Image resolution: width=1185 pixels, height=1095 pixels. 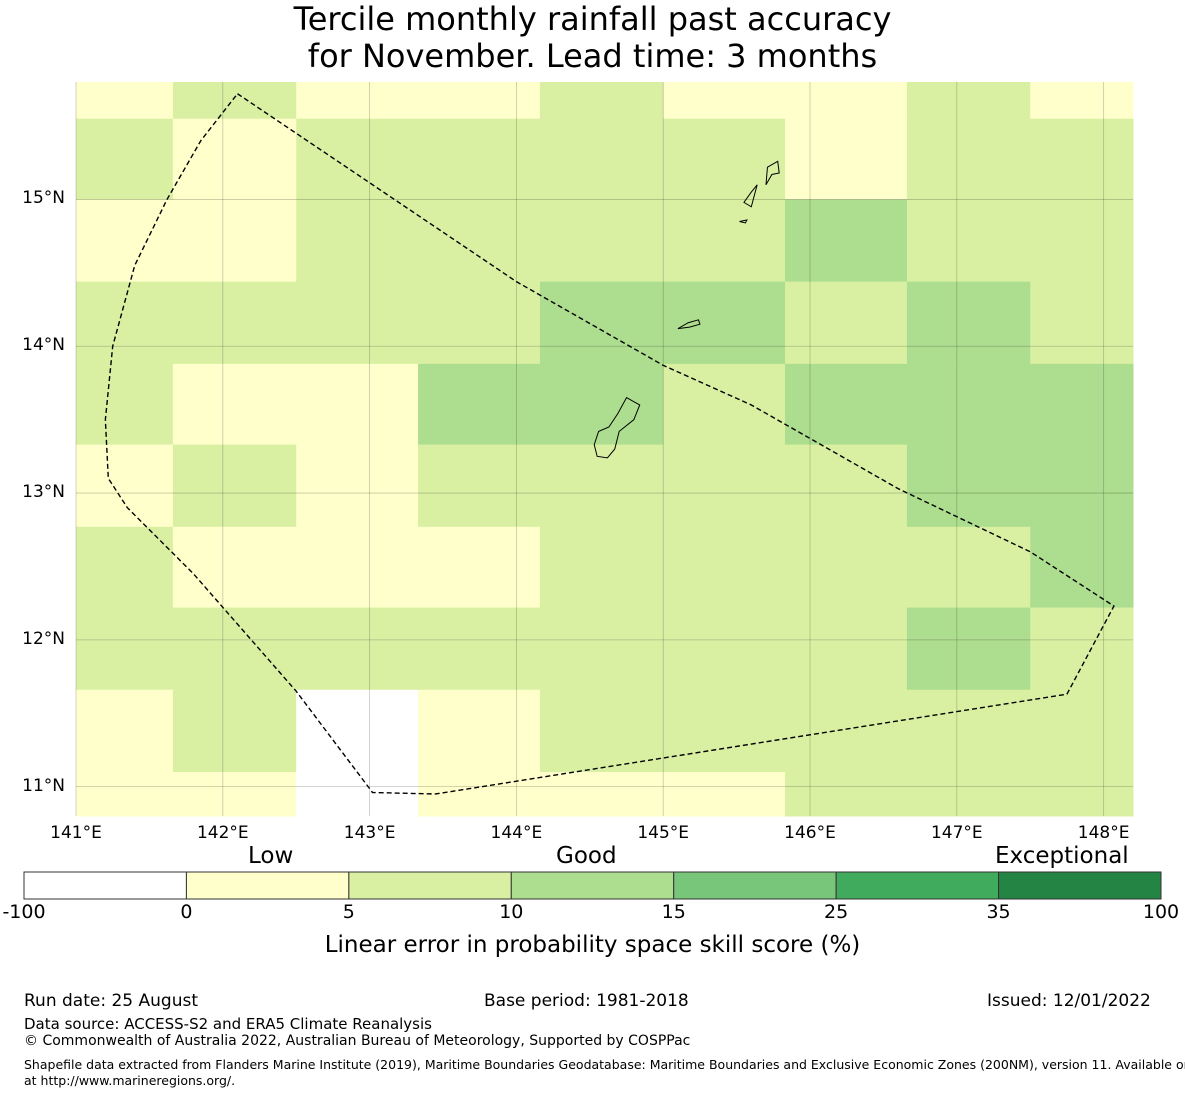 What do you see at coordinates (111, 1001) in the screenshot?
I see `run-date: Run date: 25 August` at bounding box center [111, 1001].